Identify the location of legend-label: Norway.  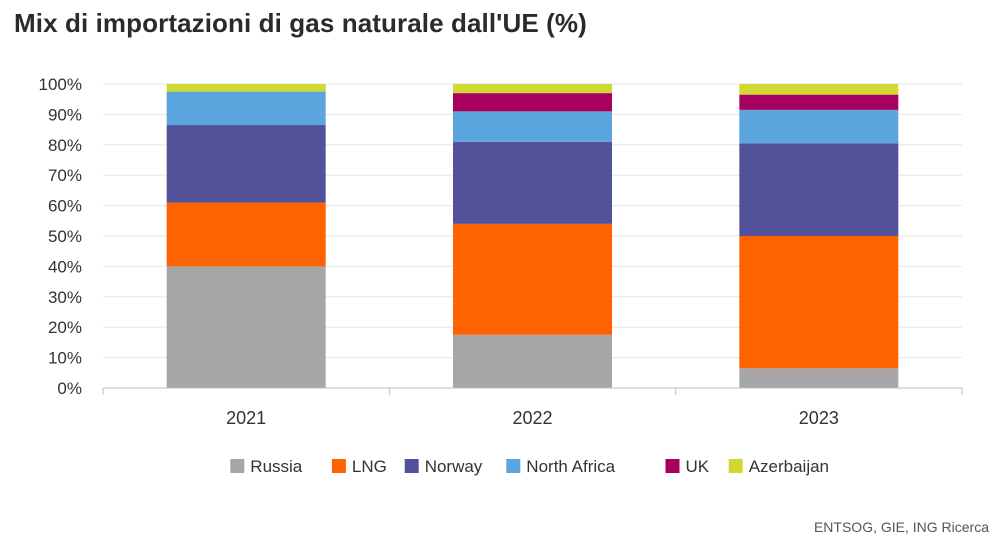
(454, 466).